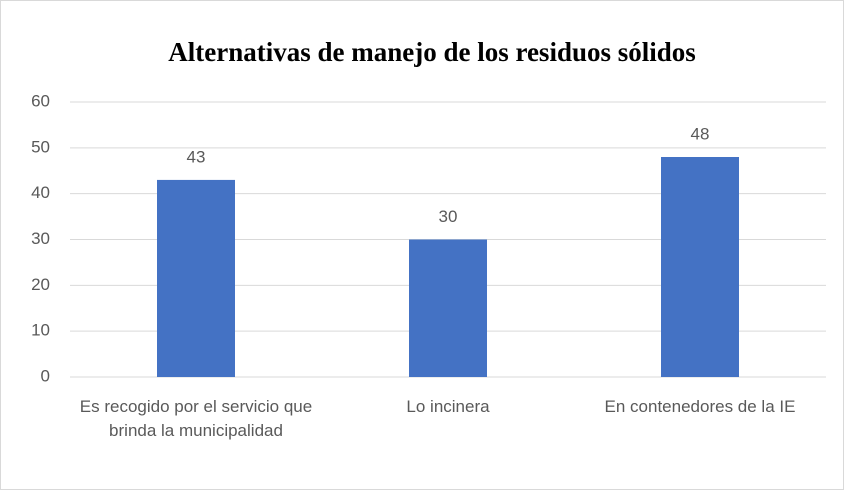 The width and height of the screenshot is (844, 490). I want to click on data-label: 43, so click(196, 156).